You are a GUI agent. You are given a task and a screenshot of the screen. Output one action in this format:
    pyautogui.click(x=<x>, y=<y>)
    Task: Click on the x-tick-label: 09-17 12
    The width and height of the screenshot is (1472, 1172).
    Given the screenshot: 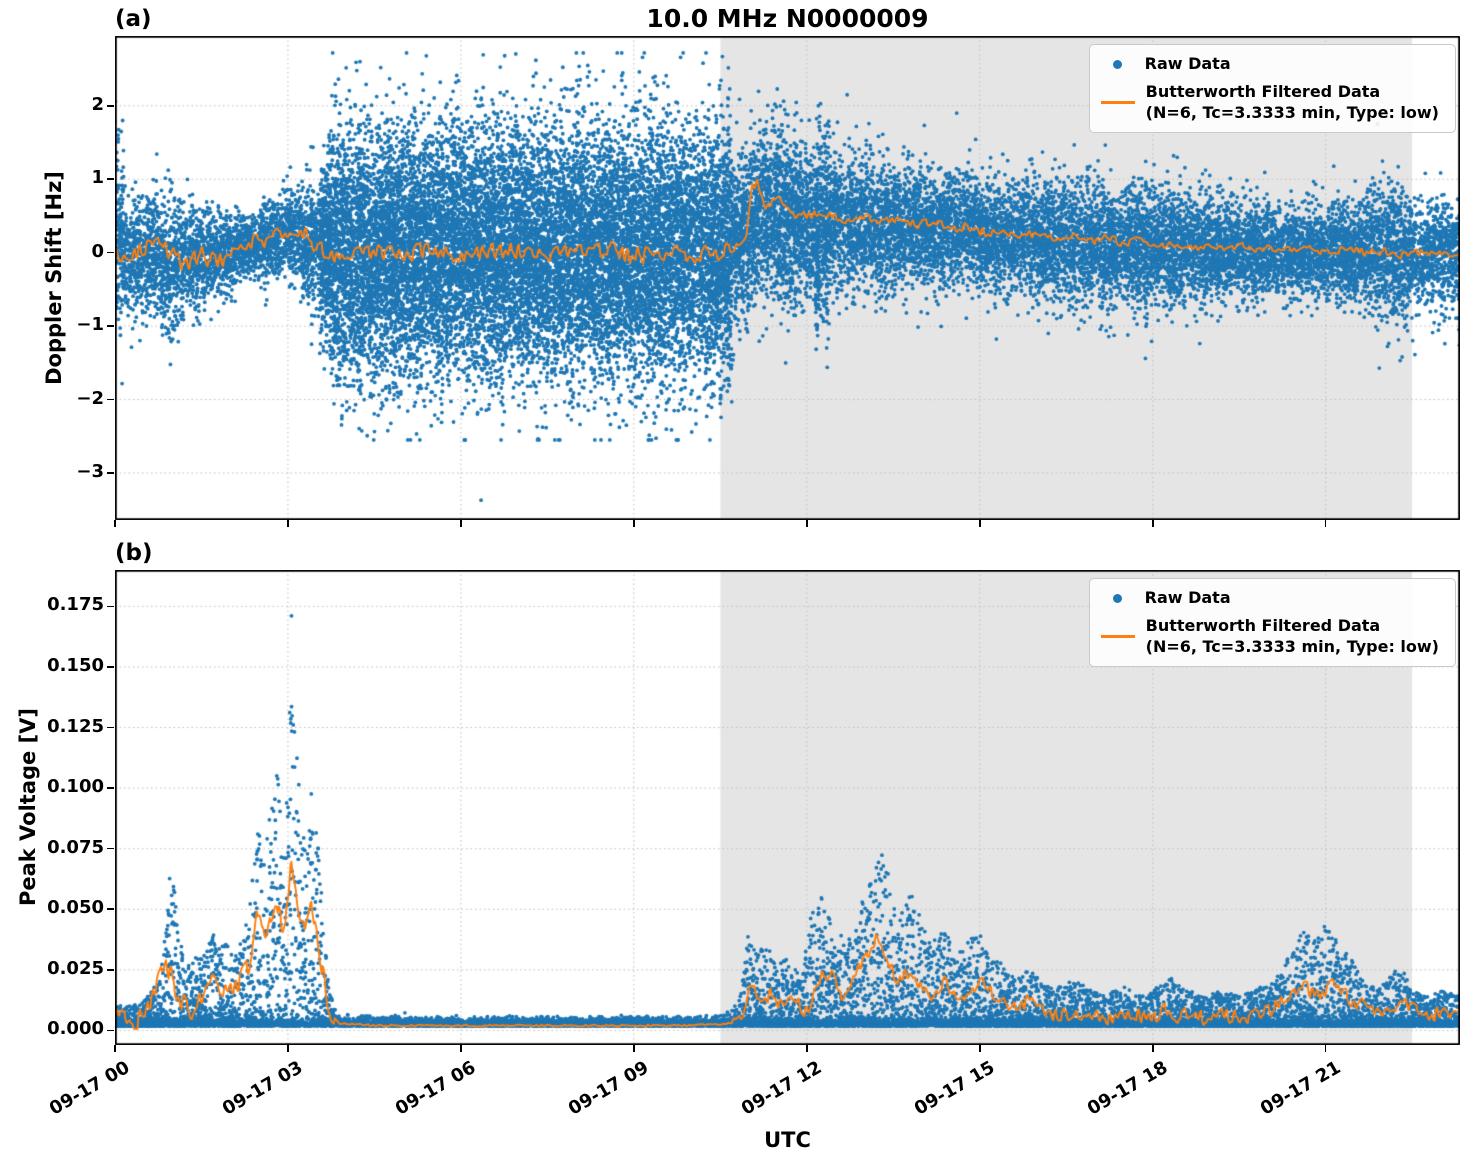 What is the action you would take?
    pyautogui.click(x=781, y=1088)
    